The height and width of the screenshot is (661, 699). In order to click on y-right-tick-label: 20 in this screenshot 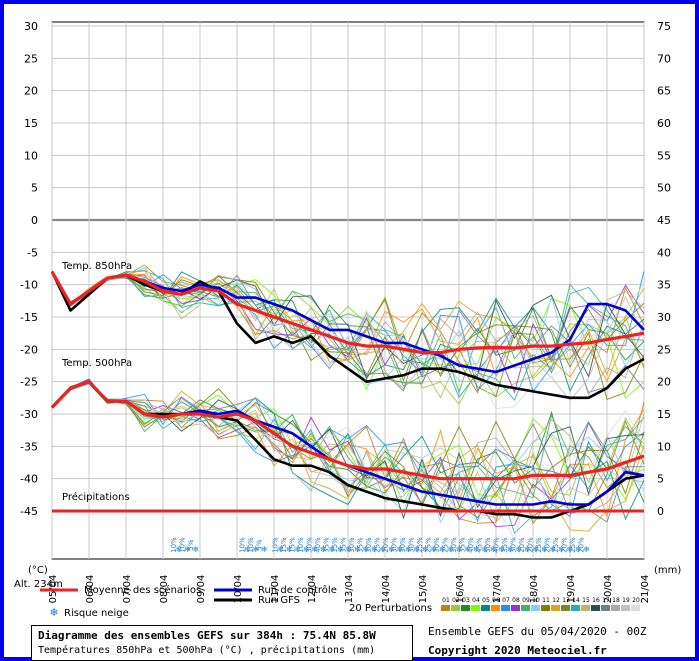, I will do `click(664, 382)`.